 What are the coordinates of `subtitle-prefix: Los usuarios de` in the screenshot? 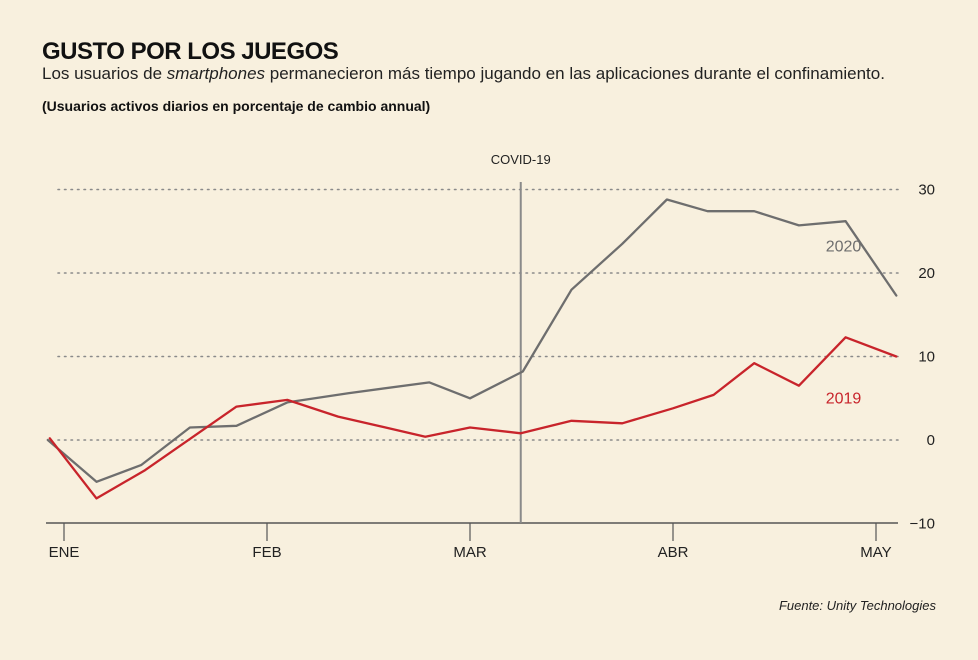 It's located at (104, 73).